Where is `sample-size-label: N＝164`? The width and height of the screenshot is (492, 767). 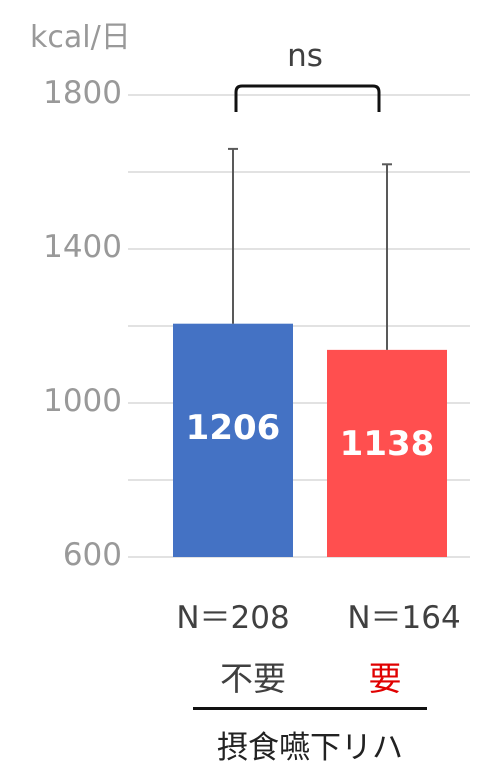
sample-size-label: N＝164 is located at coordinates (404, 618).